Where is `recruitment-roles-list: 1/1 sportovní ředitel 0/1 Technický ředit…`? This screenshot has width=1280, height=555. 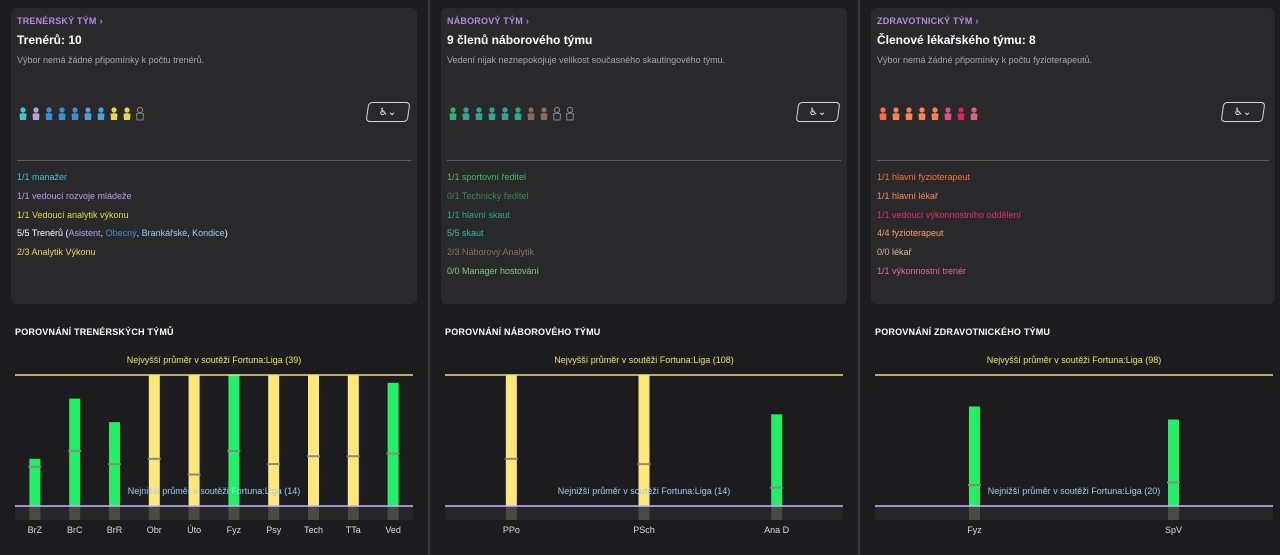 recruitment-roles-list: 1/1 sportovní ředitel 0/1 Technický ředit… is located at coordinates (493, 224).